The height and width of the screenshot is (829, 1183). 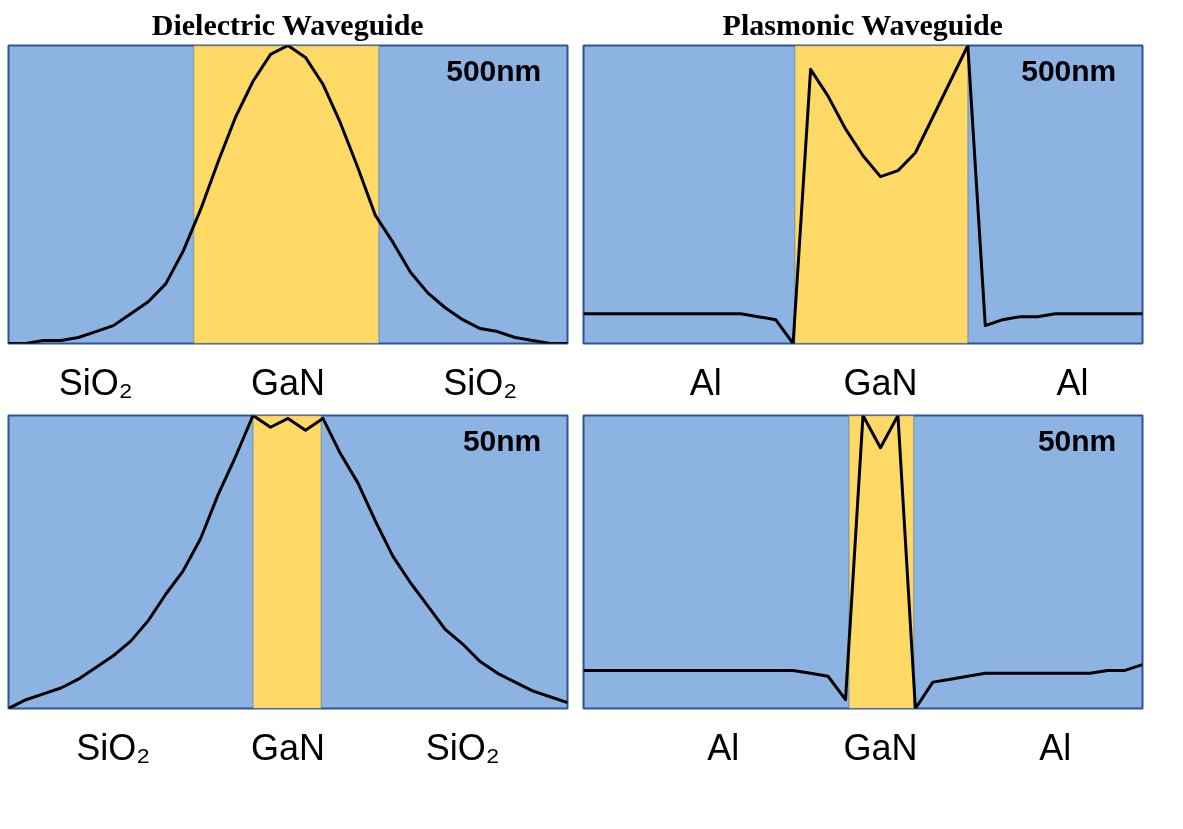 I want to click on chart-title: Plasmonic Waveguide, so click(x=862, y=24).